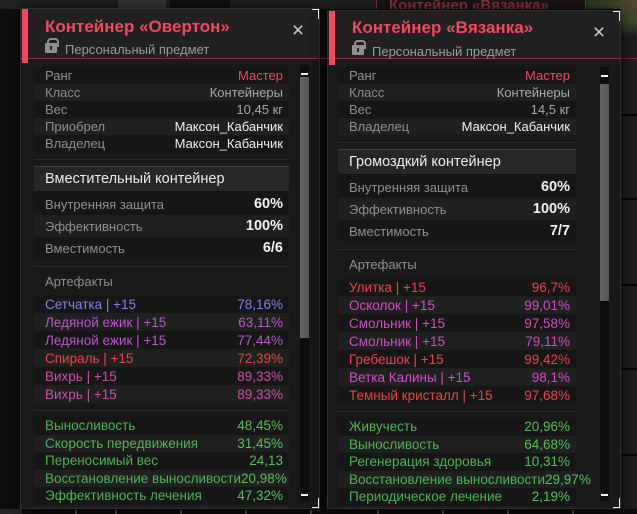 The image size is (637, 514). Describe the element at coordinates (457, 126) in the screenshot. I see `info-row: Владелец Максон_Кабанчик` at that location.